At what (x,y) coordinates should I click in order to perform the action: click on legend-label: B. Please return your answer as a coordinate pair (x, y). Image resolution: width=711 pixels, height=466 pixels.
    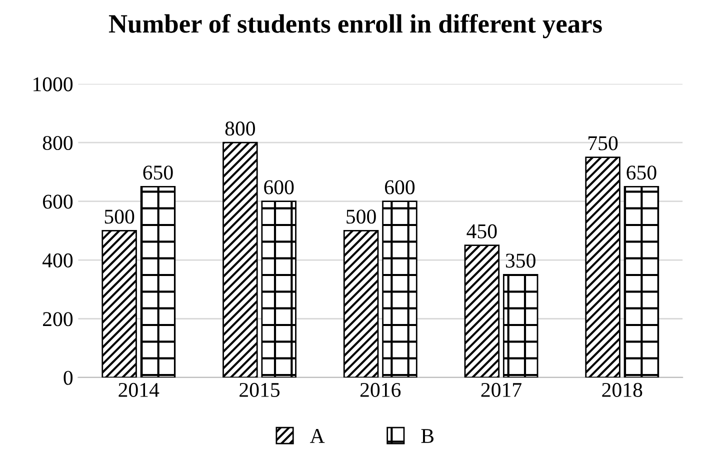
    Looking at the image, I should click on (427, 436).